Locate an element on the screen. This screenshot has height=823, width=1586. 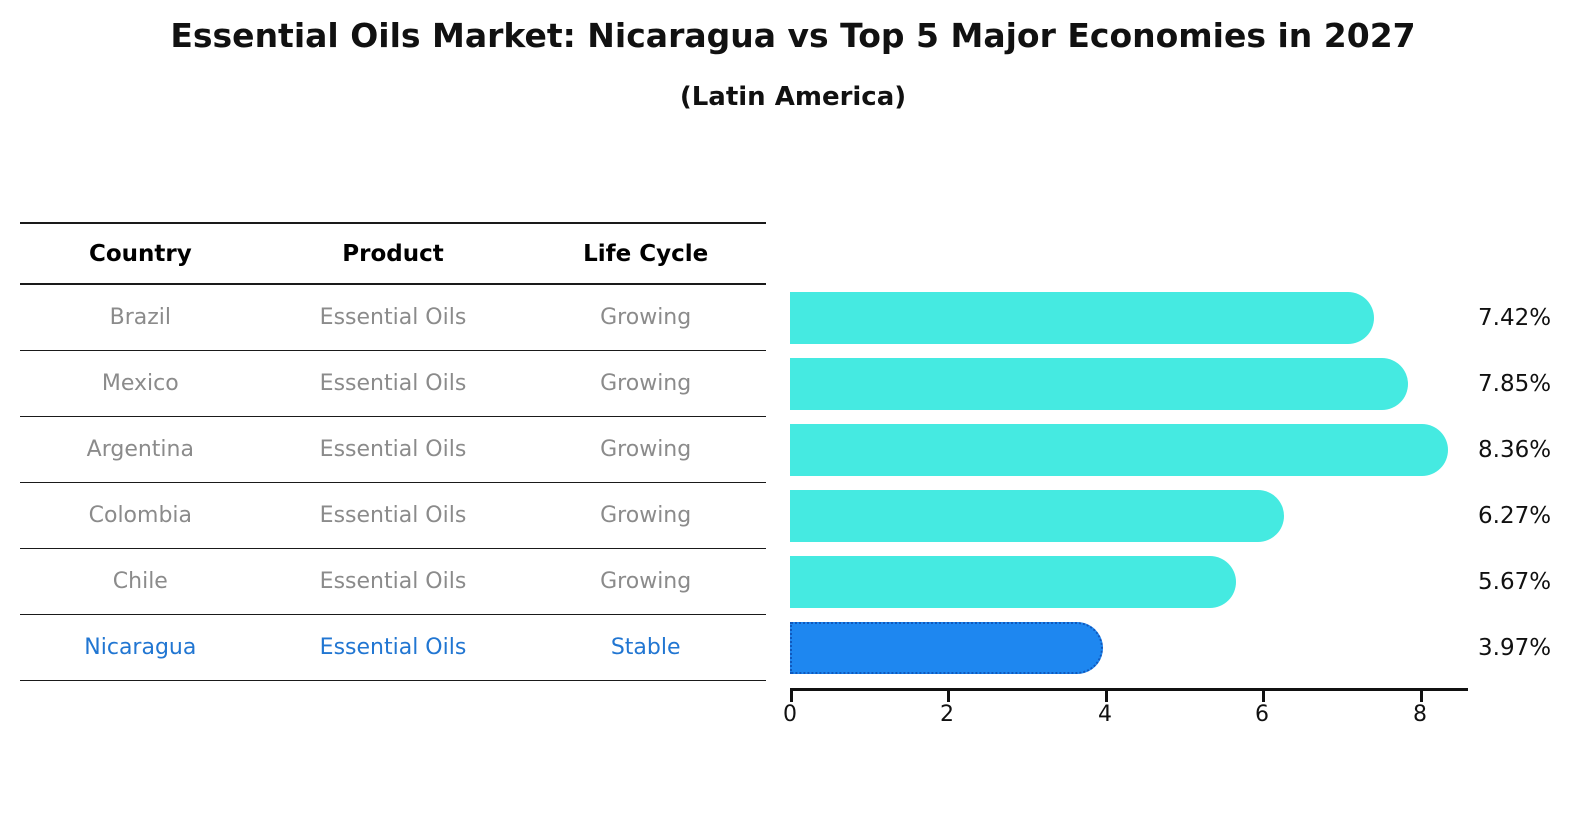
table-header-row: Country Product Life Cycle is located at coordinates (393, 253).